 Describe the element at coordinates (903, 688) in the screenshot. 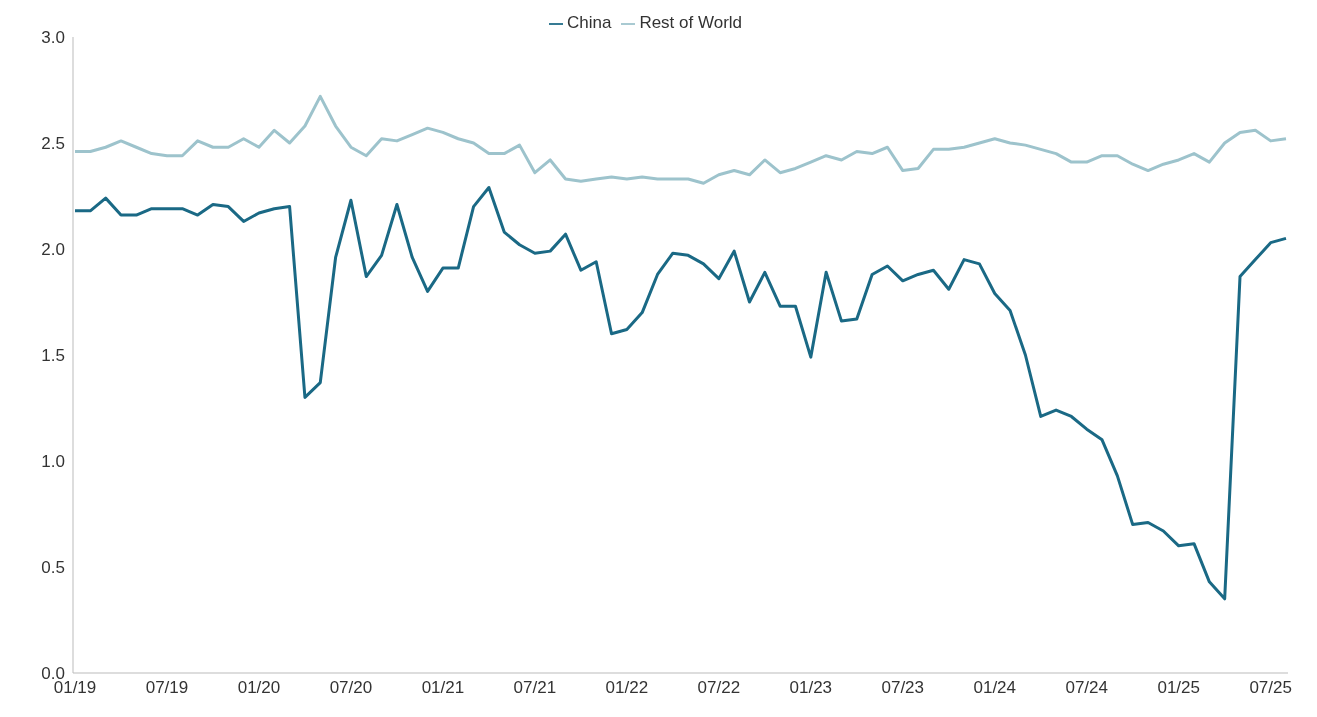

I see `x-tick-label: 07/23` at that location.